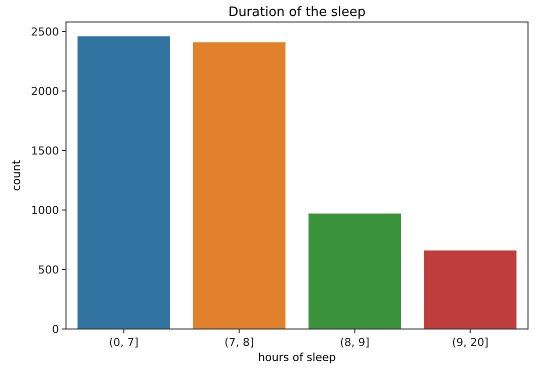 Image resolution: width=540 pixels, height=372 pixels. I want to click on chart-title: Duration of the sleep, so click(297, 12).